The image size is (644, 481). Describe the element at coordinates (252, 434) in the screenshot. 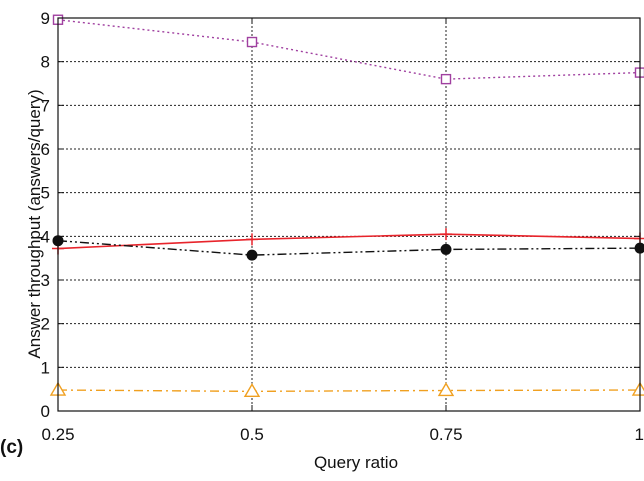

I see `x-tick-label: 0.5` at that location.